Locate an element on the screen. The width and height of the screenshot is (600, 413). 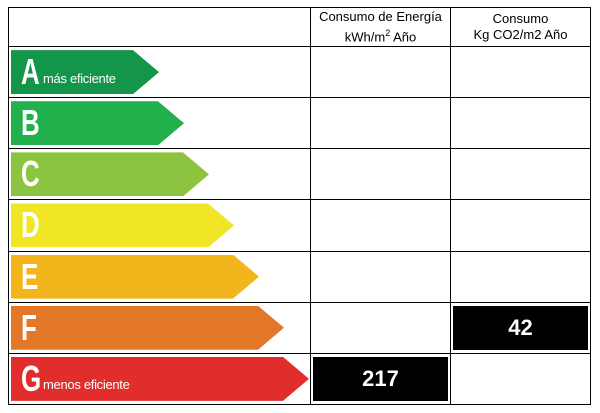
rating-row: F 42 is located at coordinates (299, 327).